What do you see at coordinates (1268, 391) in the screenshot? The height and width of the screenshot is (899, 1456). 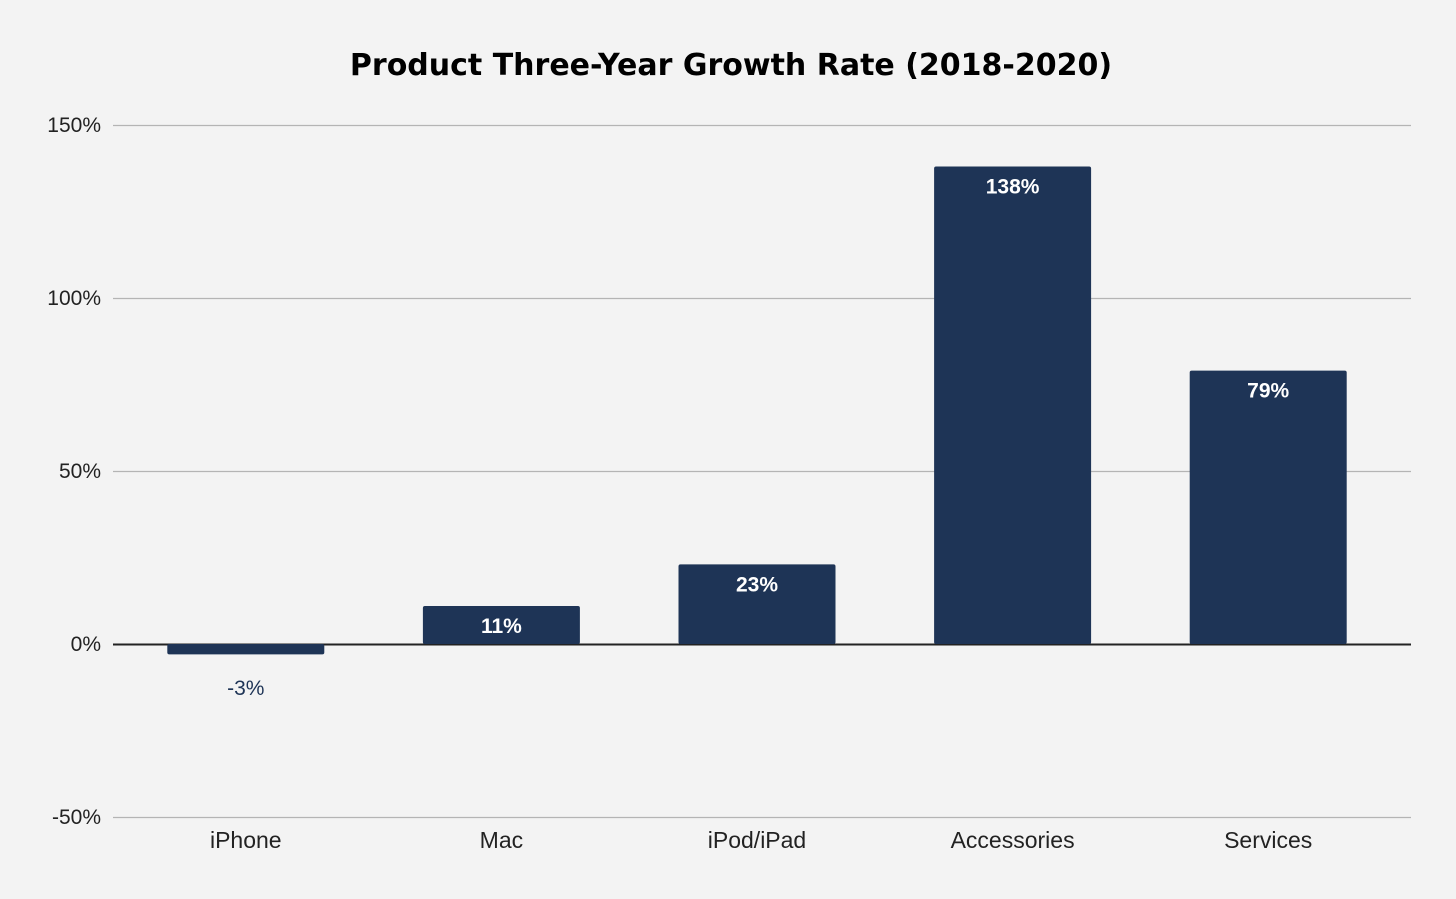 I see `data-label: 79%` at bounding box center [1268, 391].